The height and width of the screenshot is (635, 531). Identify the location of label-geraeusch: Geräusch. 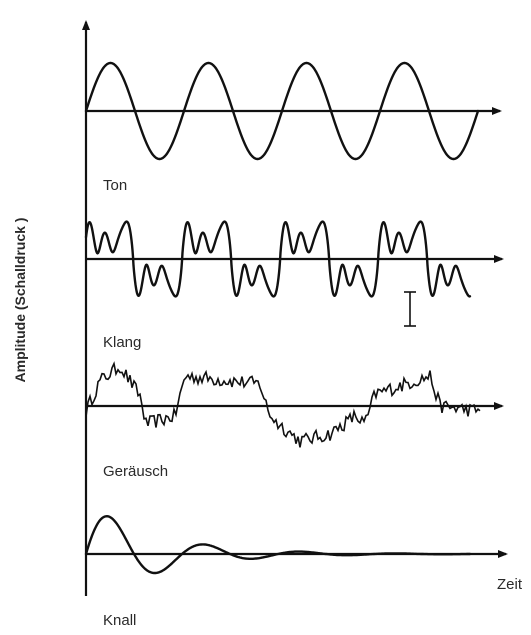
(135, 471).